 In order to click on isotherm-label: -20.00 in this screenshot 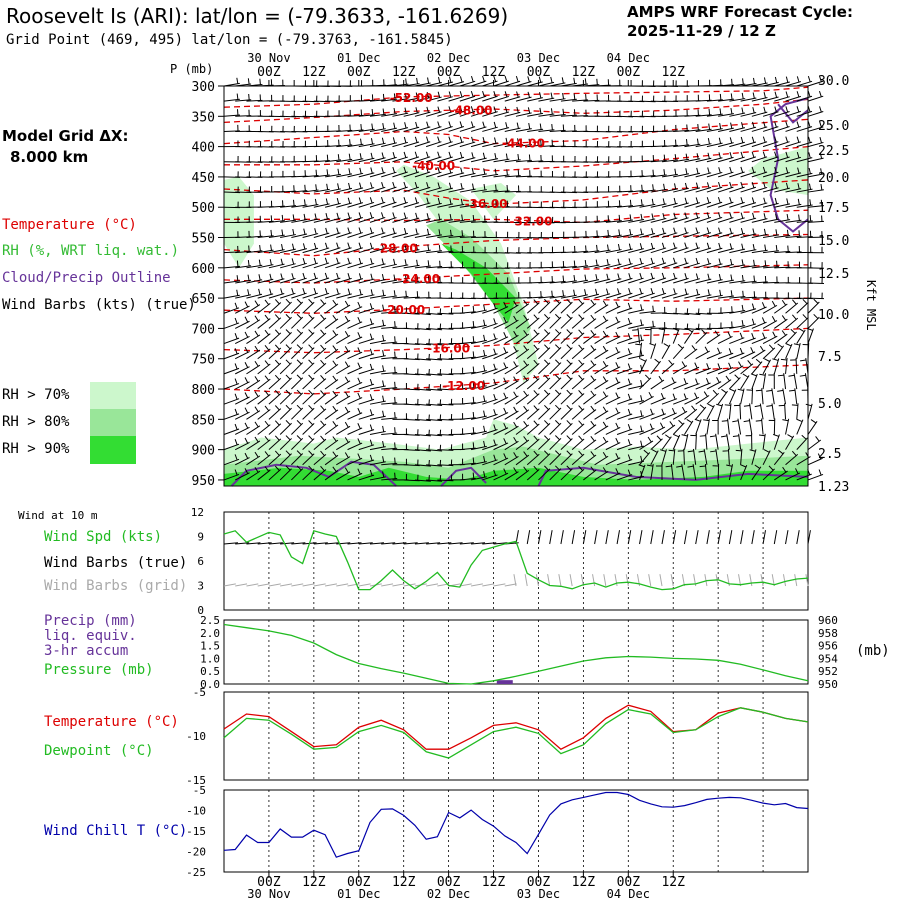, I will do `click(403, 310)`.